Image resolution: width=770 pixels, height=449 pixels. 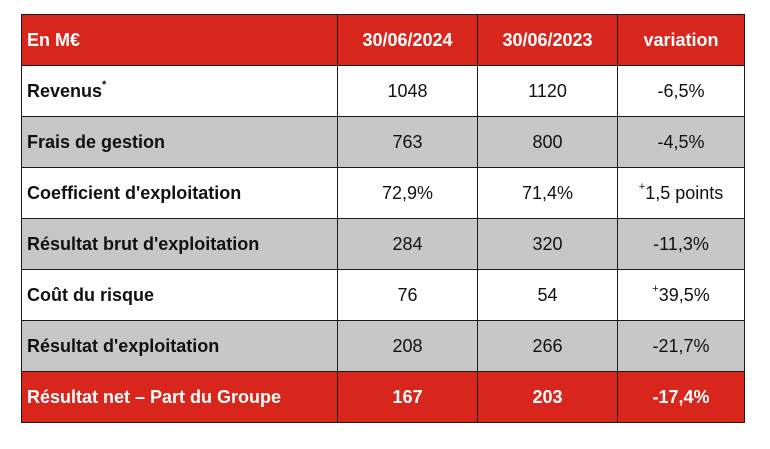 I want to click on table-row-revenus: Revenus* 1048 1120 -6,5%, so click(x=383, y=91).